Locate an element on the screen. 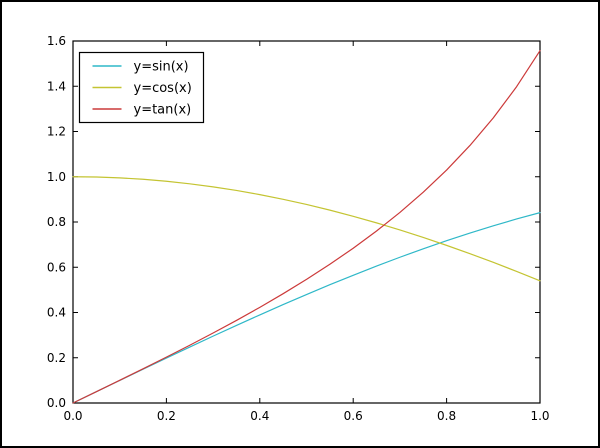  x-tick-label: 0.8 is located at coordinates (446, 416).